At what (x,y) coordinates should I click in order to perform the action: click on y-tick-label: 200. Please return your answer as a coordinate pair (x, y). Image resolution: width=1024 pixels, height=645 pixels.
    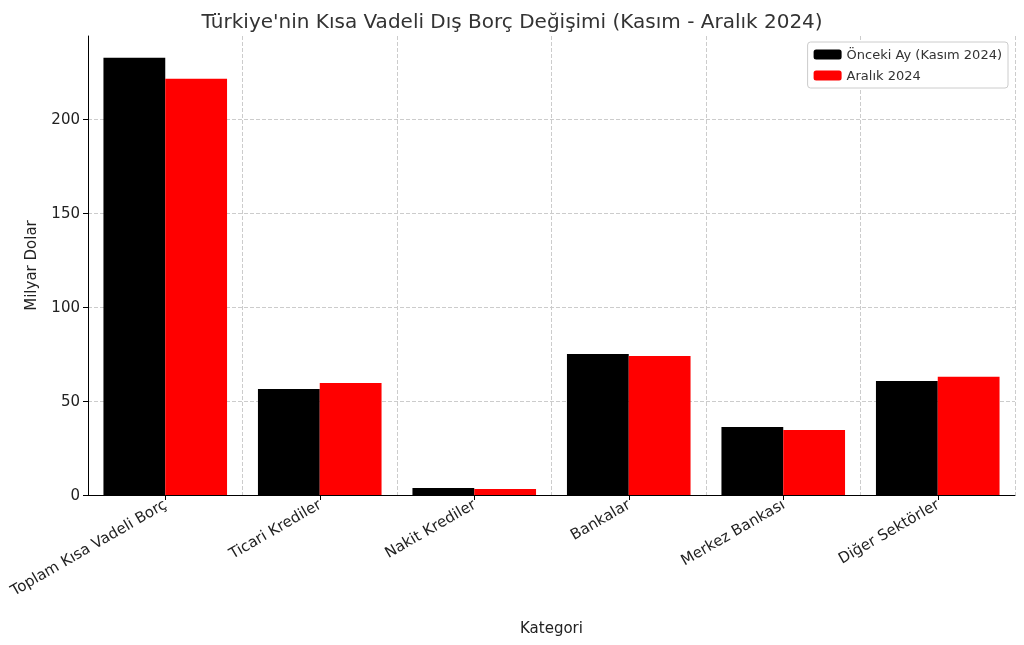
    Looking at the image, I should click on (65, 118).